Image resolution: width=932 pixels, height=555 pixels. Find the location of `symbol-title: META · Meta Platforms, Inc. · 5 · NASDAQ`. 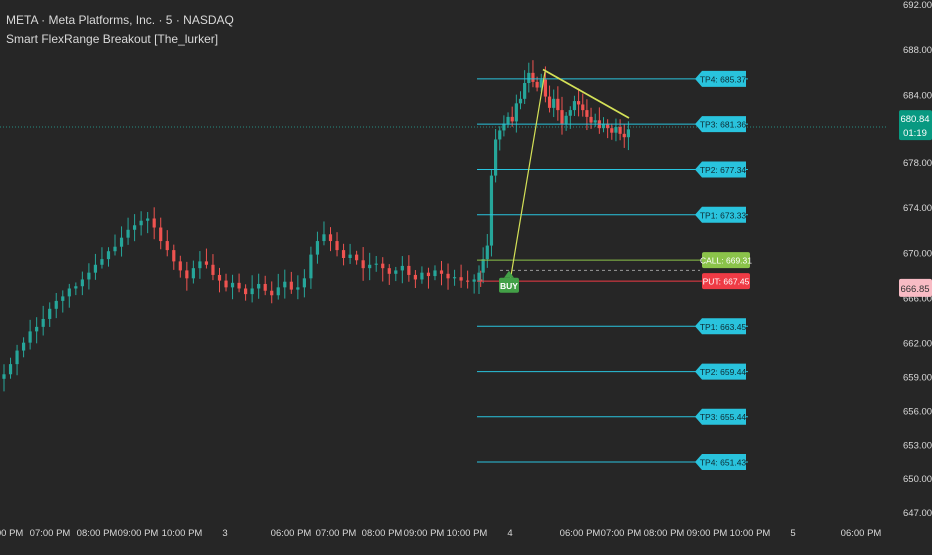

symbol-title: META · Meta Platforms, Inc. · 5 · NASDAQ is located at coordinates (120, 20).